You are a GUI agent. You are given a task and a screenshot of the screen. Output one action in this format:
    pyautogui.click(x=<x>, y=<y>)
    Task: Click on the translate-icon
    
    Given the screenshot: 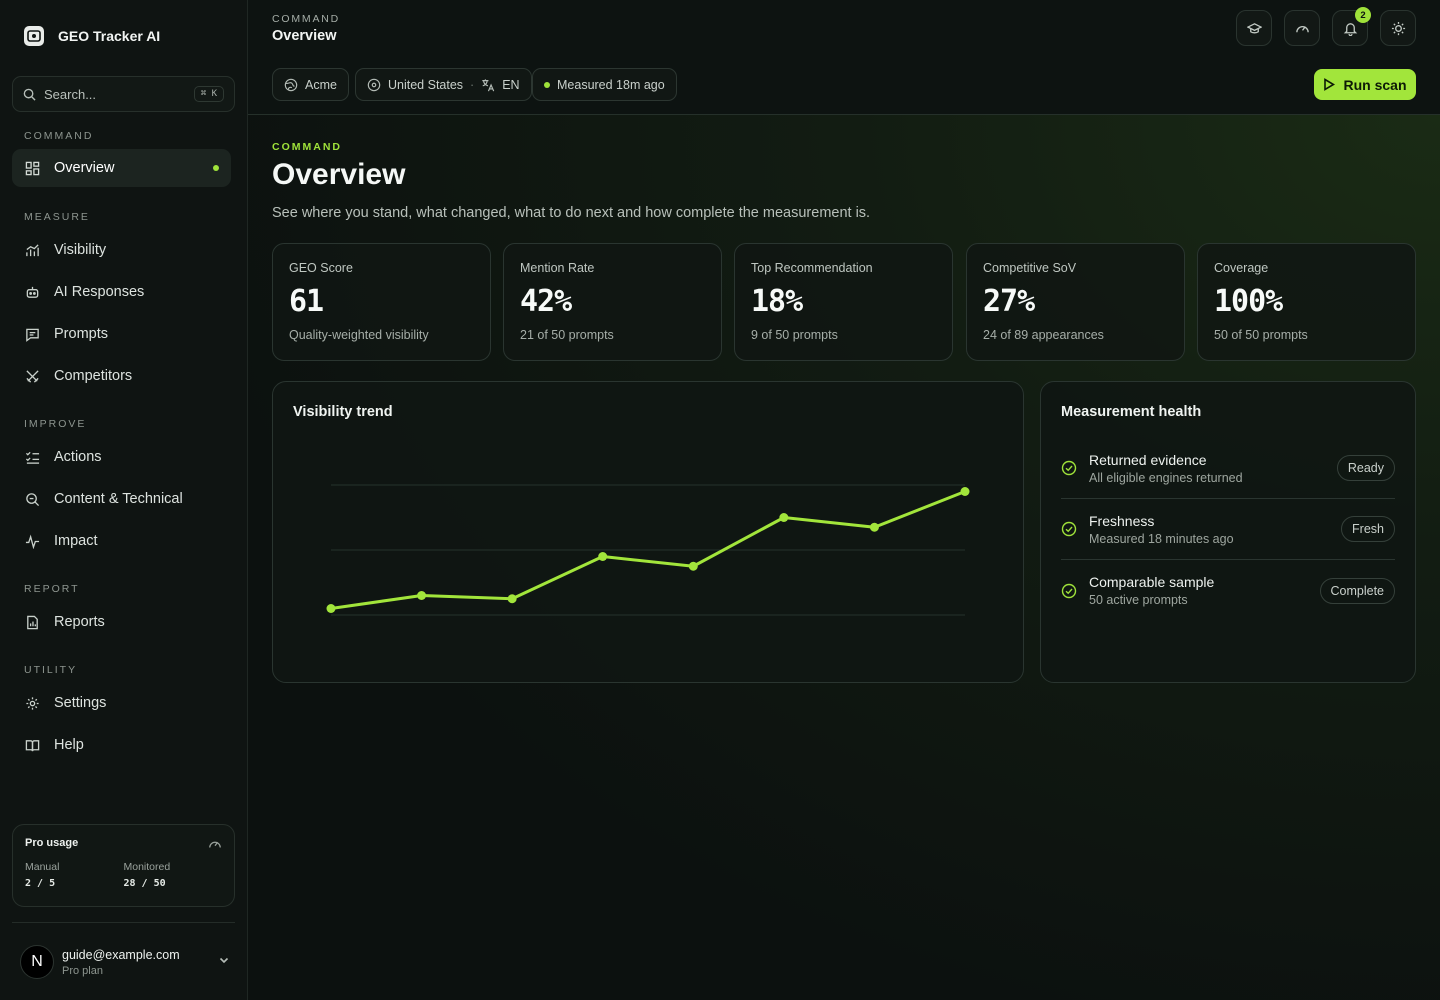 What is the action you would take?
    pyautogui.click(x=488, y=84)
    